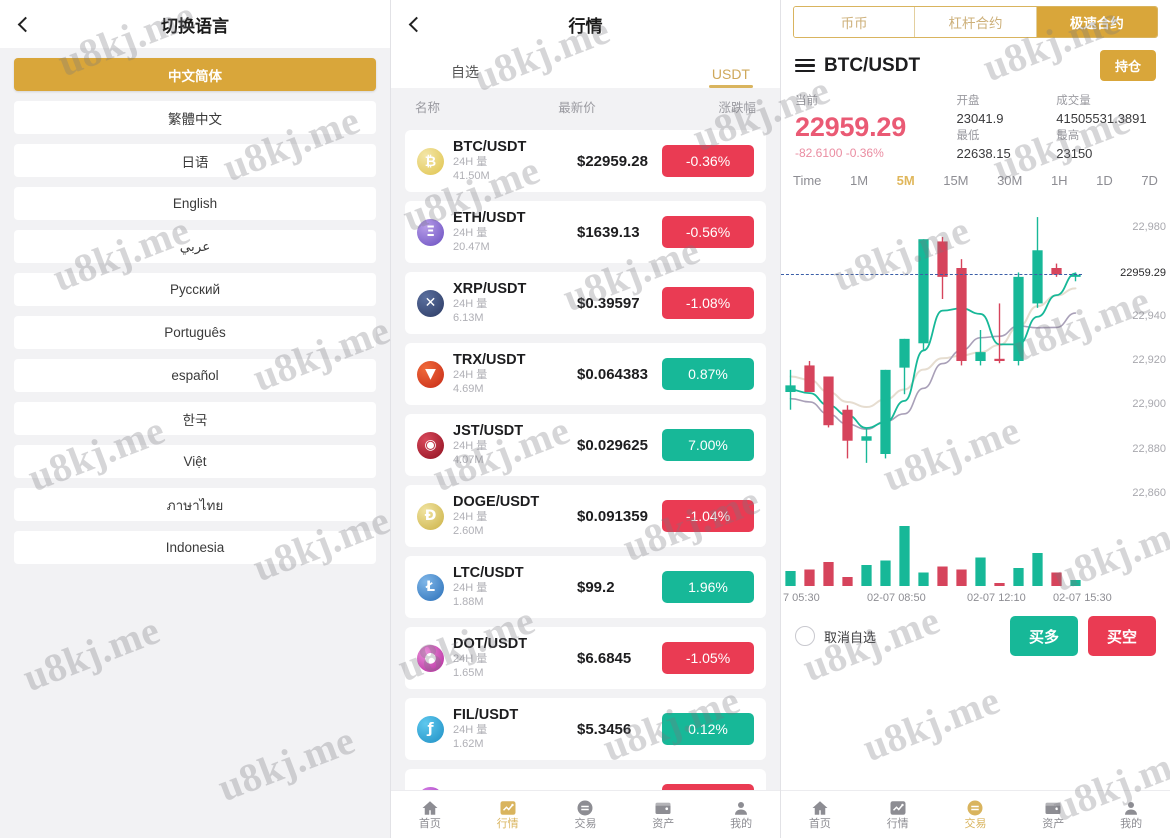 This screenshot has width=1170, height=838. I want to click on language-item-1: 繁體中文, so click(195, 117).